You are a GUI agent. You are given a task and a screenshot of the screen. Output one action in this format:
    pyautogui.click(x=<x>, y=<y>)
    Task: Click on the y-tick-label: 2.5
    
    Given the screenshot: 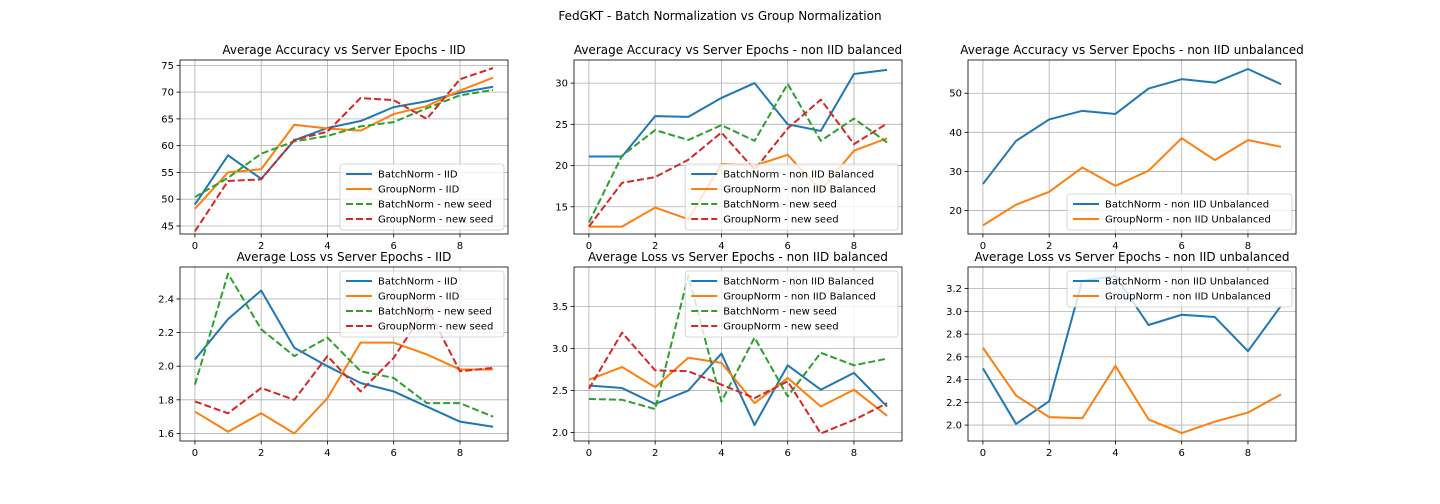 What is the action you would take?
    pyautogui.click(x=560, y=391)
    